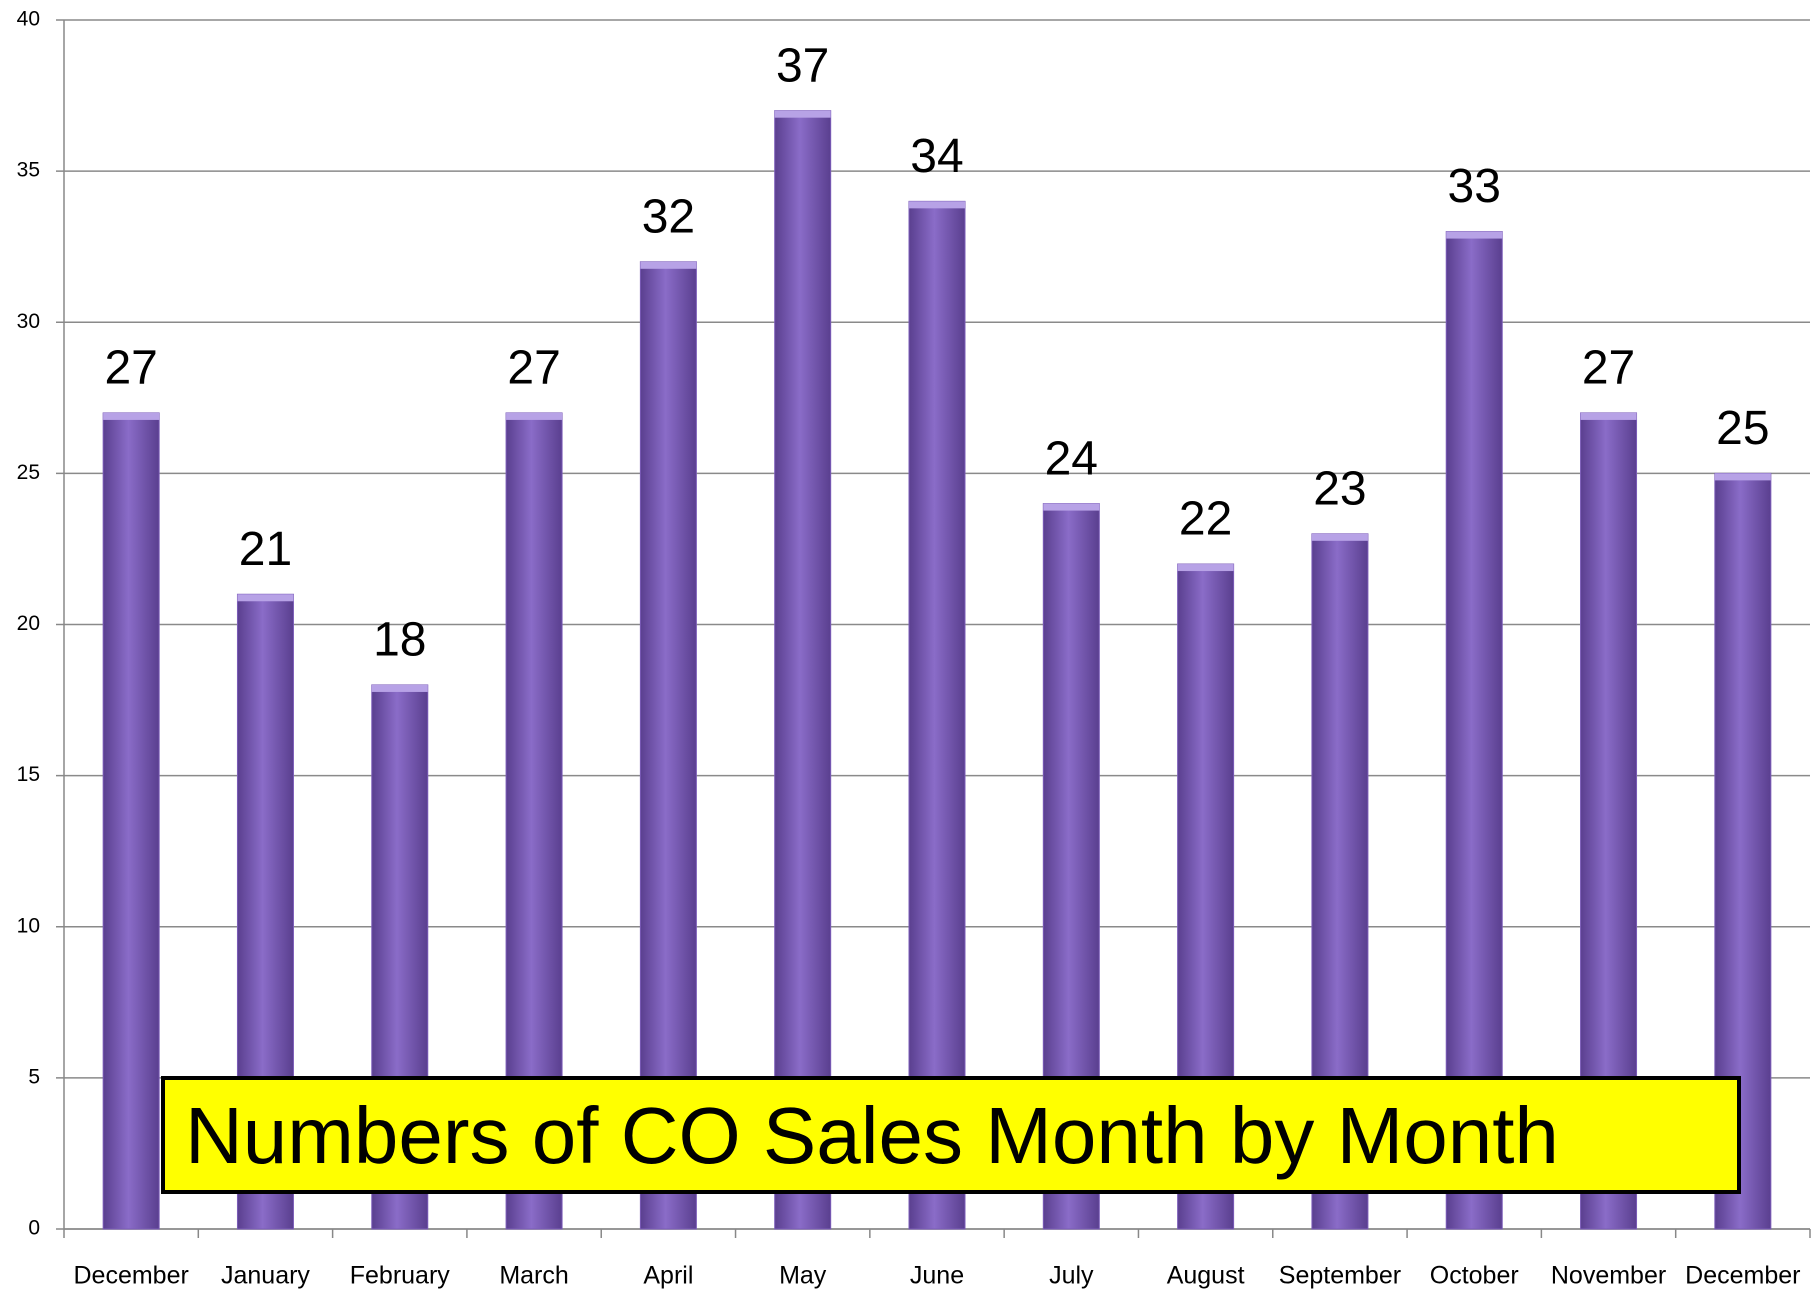 This screenshot has height=1292, width=1818. What do you see at coordinates (1071, 1276) in the screenshot?
I see `x-tick-label: July` at bounding box center [1071, 1276].